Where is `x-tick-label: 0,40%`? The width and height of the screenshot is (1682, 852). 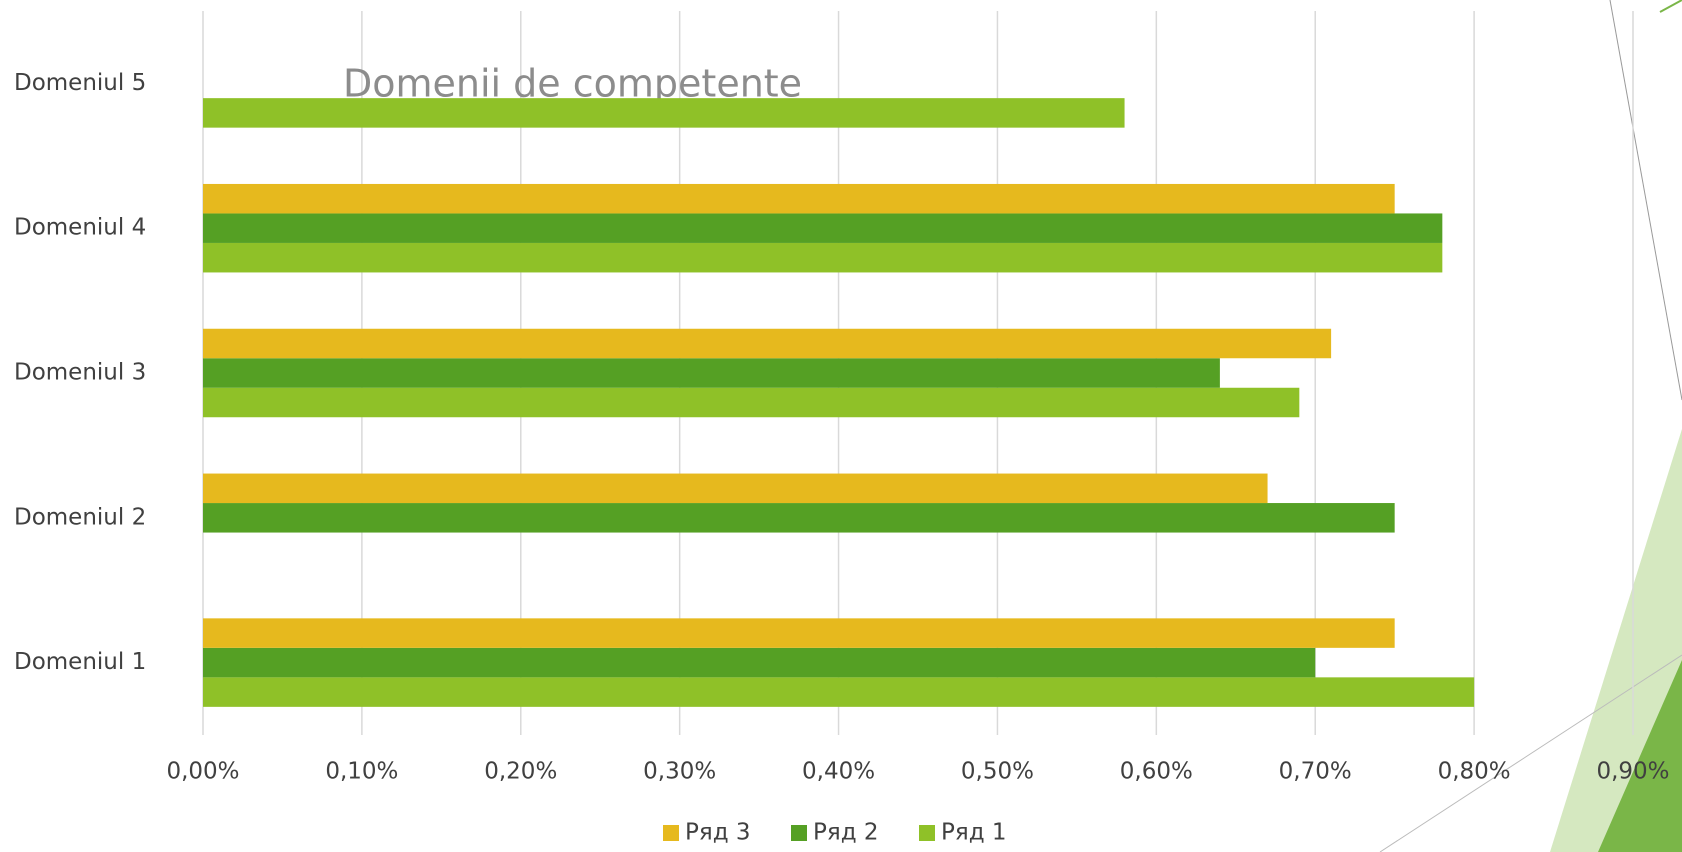 x-tick-label: 0,40% is located at coordinates (838, 772).